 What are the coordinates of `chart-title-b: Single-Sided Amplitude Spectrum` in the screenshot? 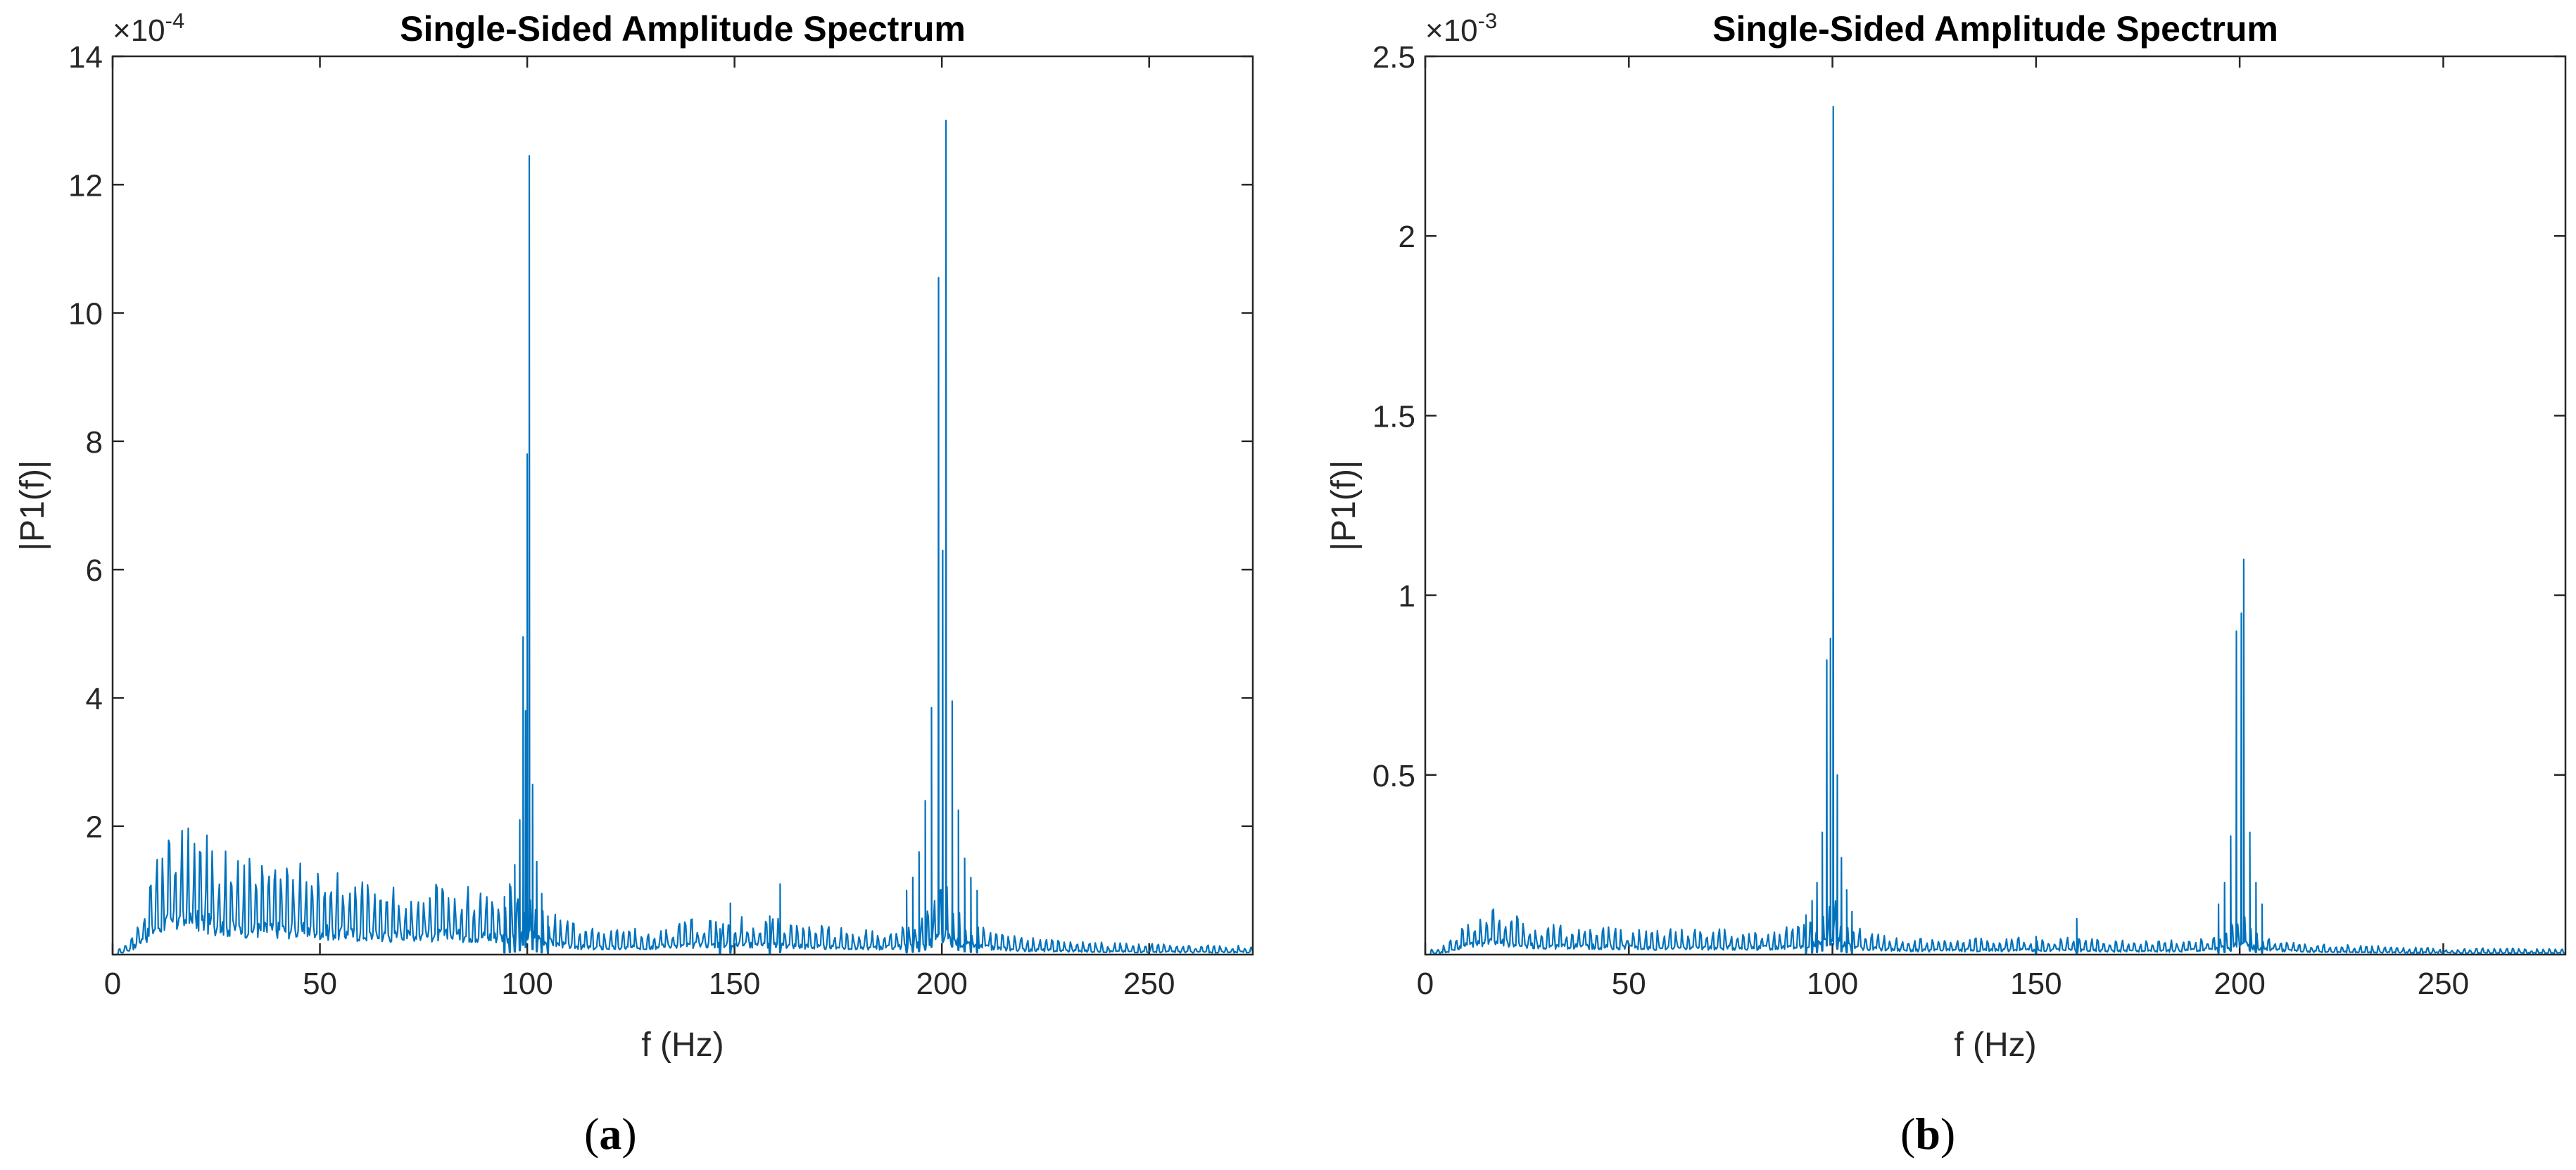 It's located at (1995, 29).